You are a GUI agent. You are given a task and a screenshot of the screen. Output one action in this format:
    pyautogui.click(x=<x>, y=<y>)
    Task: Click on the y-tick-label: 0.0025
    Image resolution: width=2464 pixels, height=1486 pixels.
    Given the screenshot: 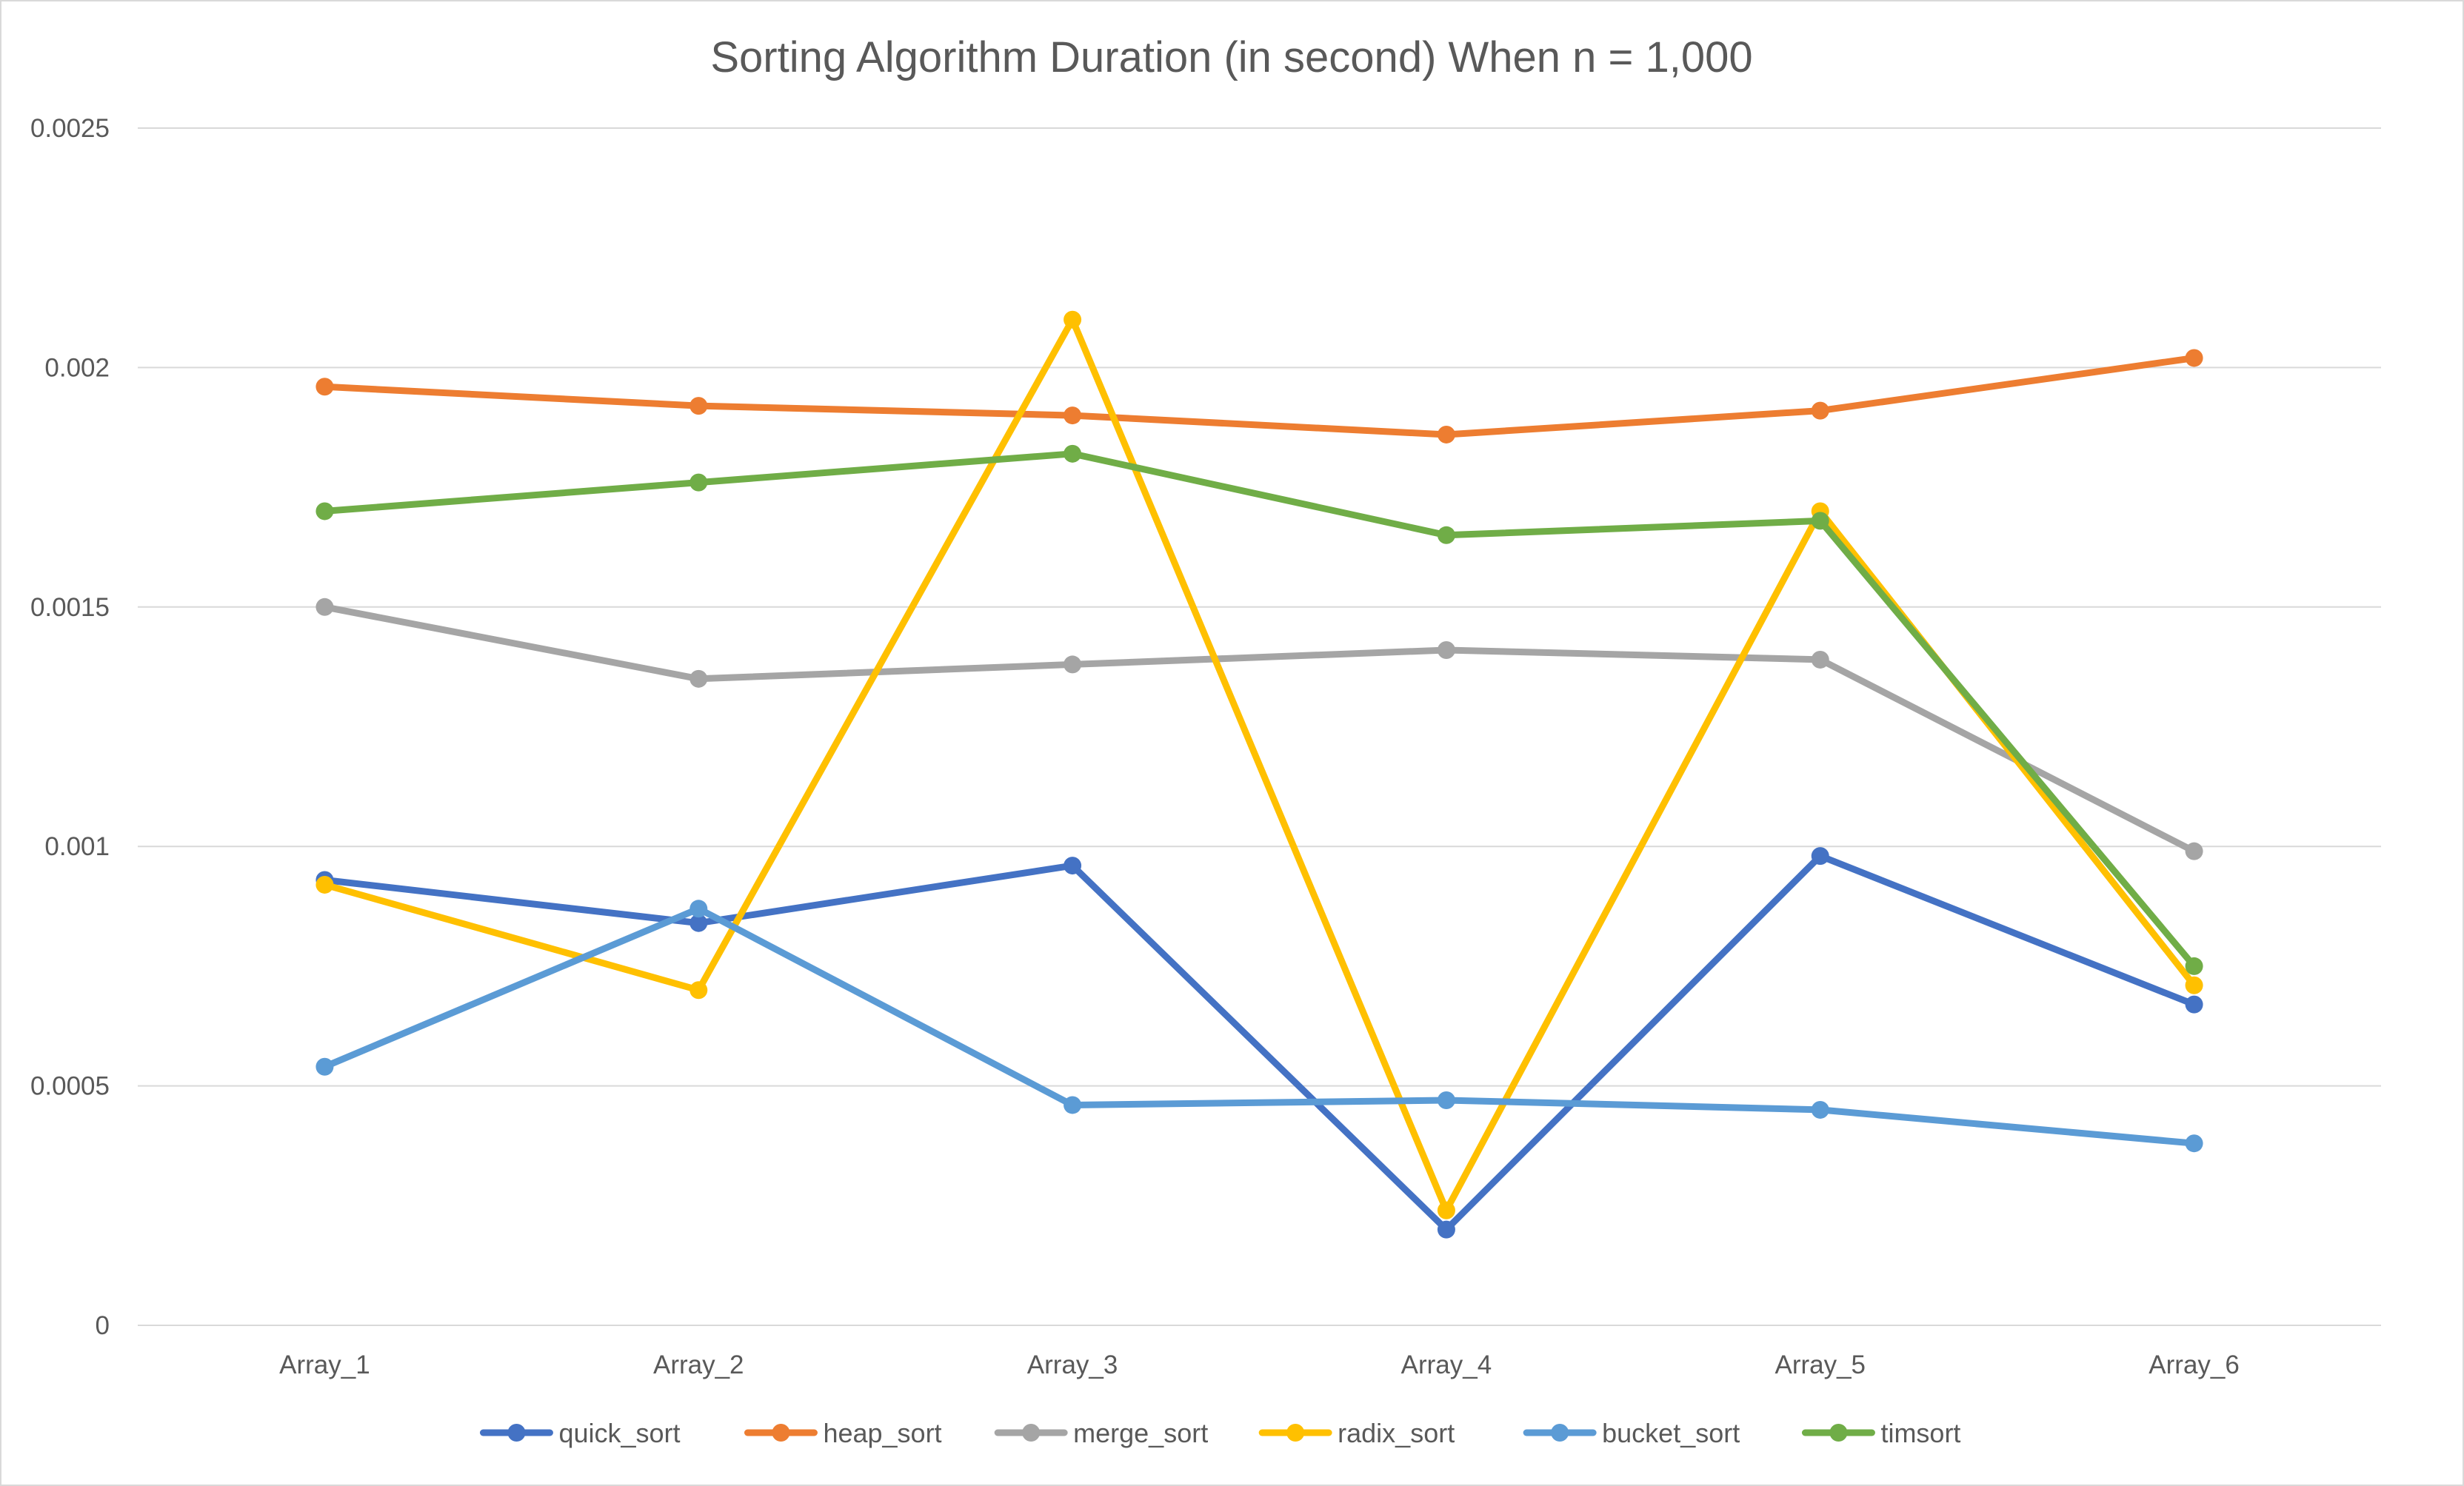 What is the action you would take?
    pyautogui.click(x=70, y=129)
    